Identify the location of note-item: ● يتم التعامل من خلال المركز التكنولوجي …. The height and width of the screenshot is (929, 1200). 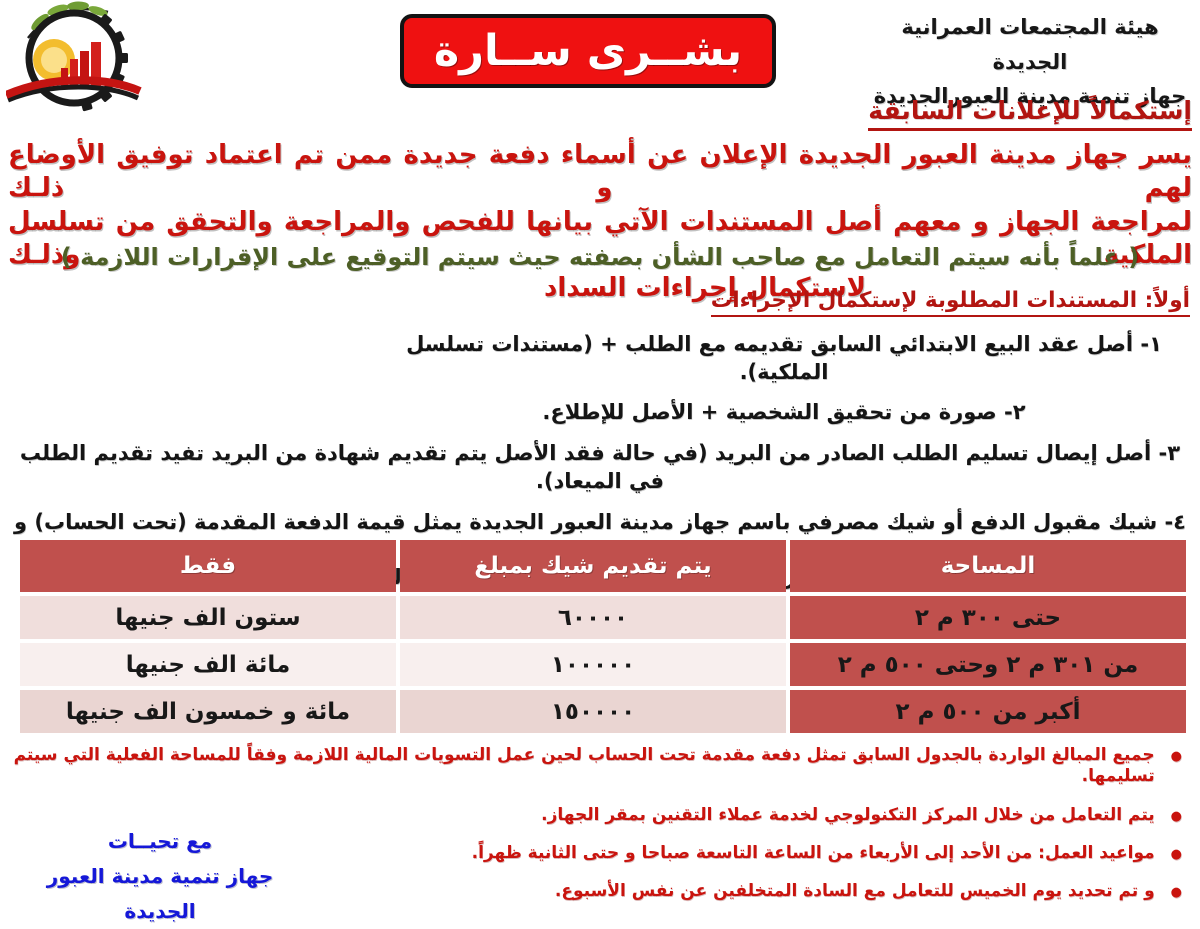
(596, 815).